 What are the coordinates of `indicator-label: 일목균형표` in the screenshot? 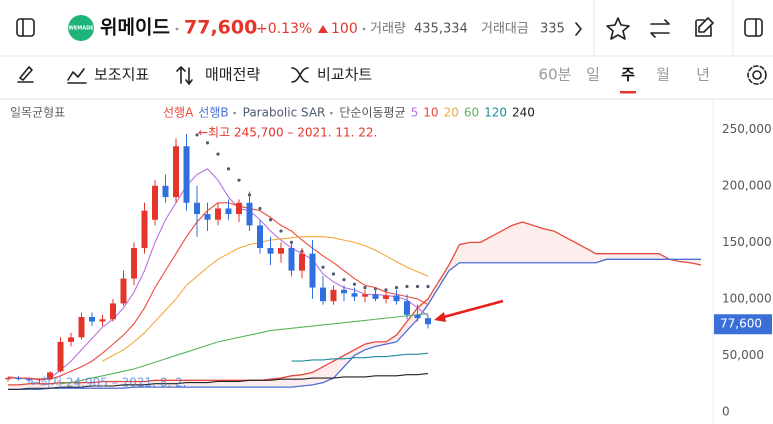 It's located at (37, 113).